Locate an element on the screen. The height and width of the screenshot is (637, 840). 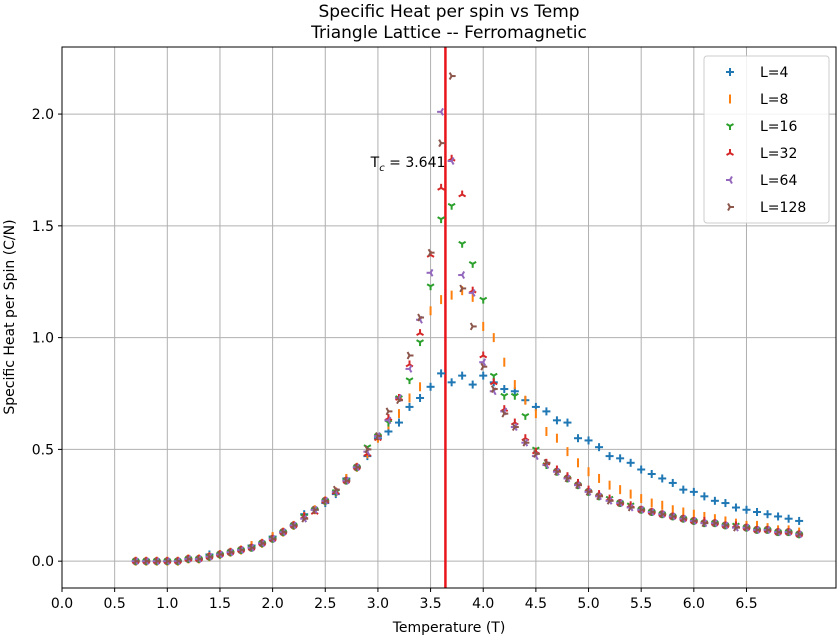
x-tick-label: 1.5 is located at coordinates (220, 604).